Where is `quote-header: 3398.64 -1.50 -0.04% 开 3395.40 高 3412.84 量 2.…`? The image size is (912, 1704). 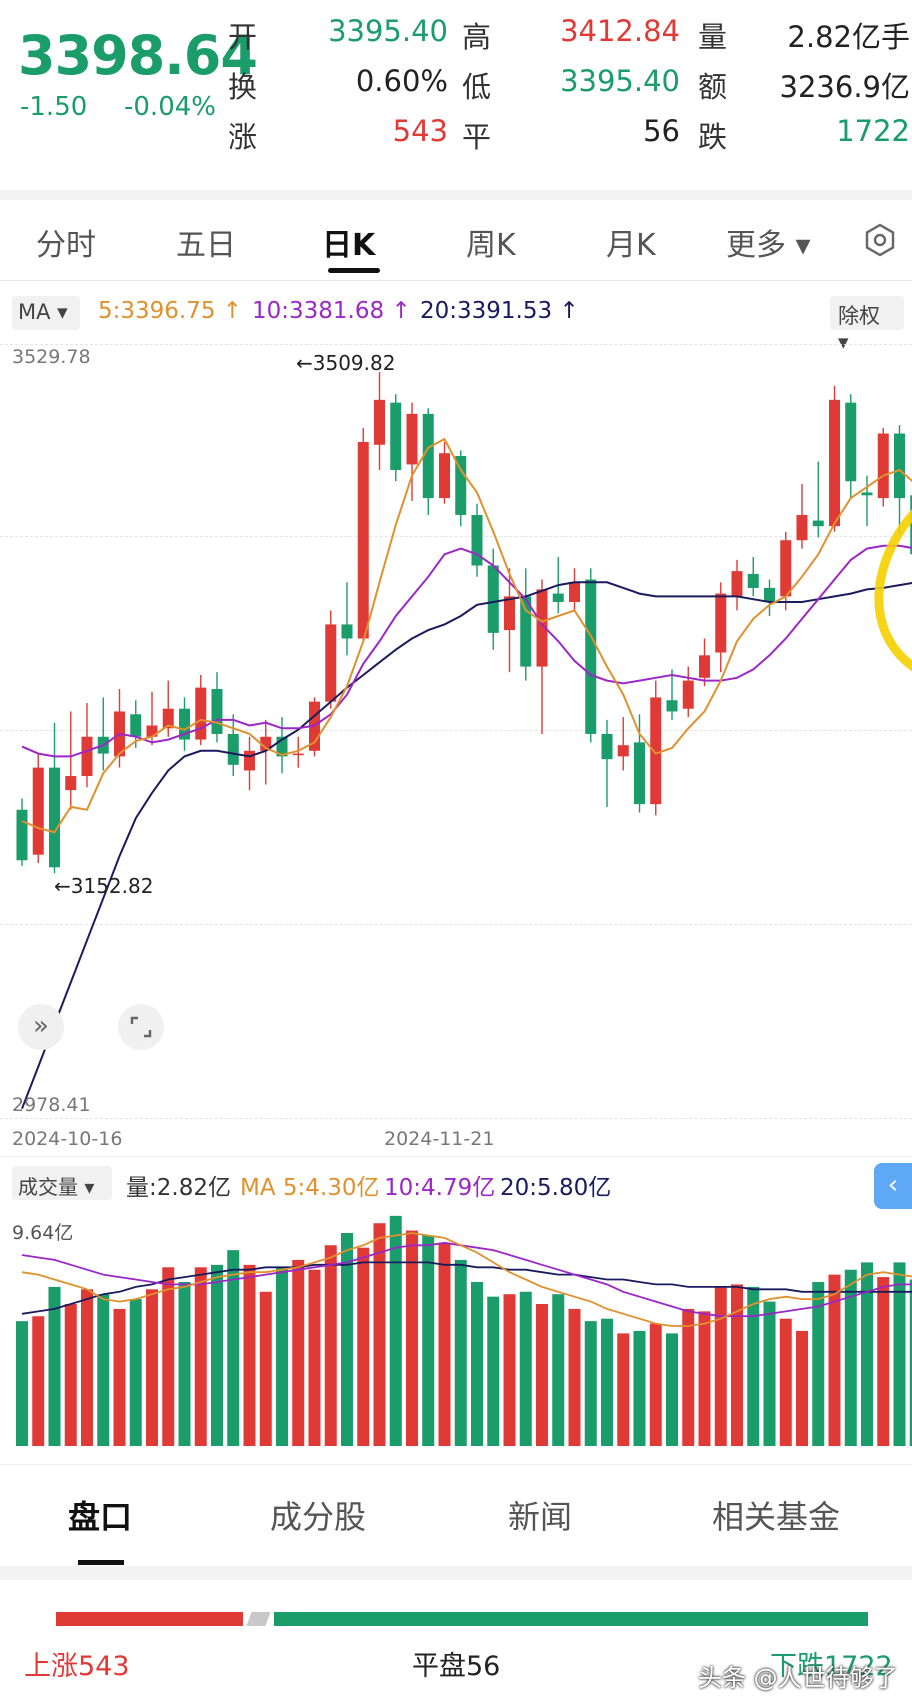 quote-header: 3398.64 -1.50 -0.04% 开 3395.40 高 3412.84 量 2.… is located at coordinates (456, 95).